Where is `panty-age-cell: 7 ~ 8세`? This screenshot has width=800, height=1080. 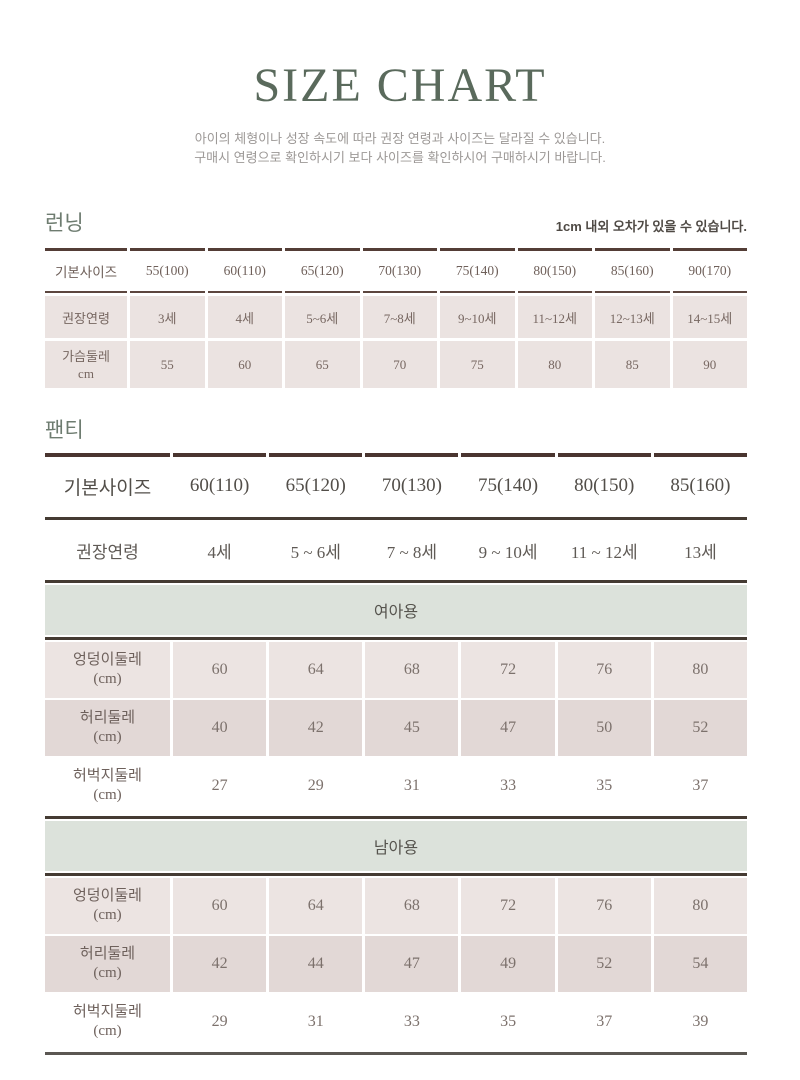 panty-age-cell: 7 ~ 8세 is located at coordinates (412, 550).